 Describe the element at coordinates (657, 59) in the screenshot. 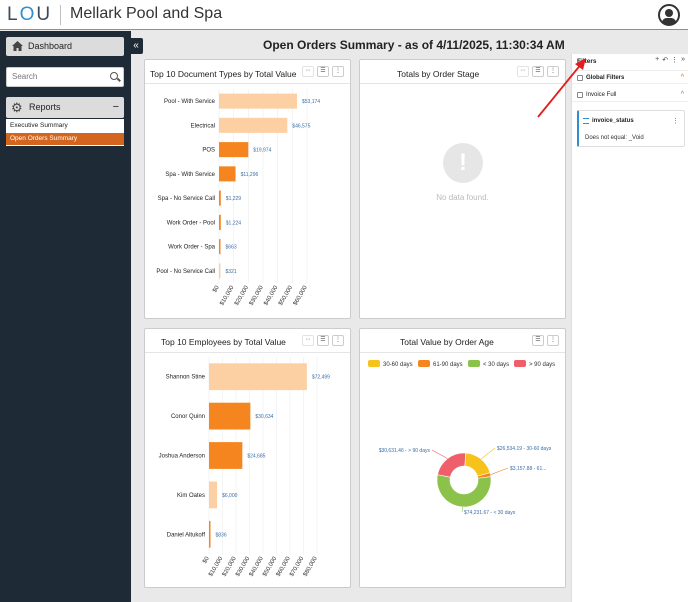

I see `add-filter-icon: +` at that location.